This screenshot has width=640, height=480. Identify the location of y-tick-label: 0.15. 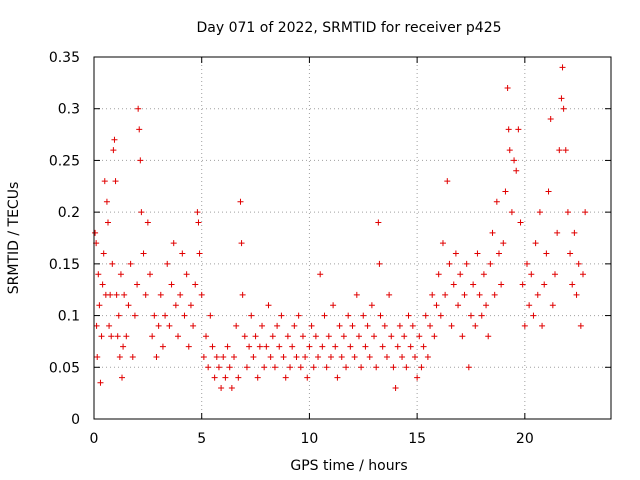
(64, 265).